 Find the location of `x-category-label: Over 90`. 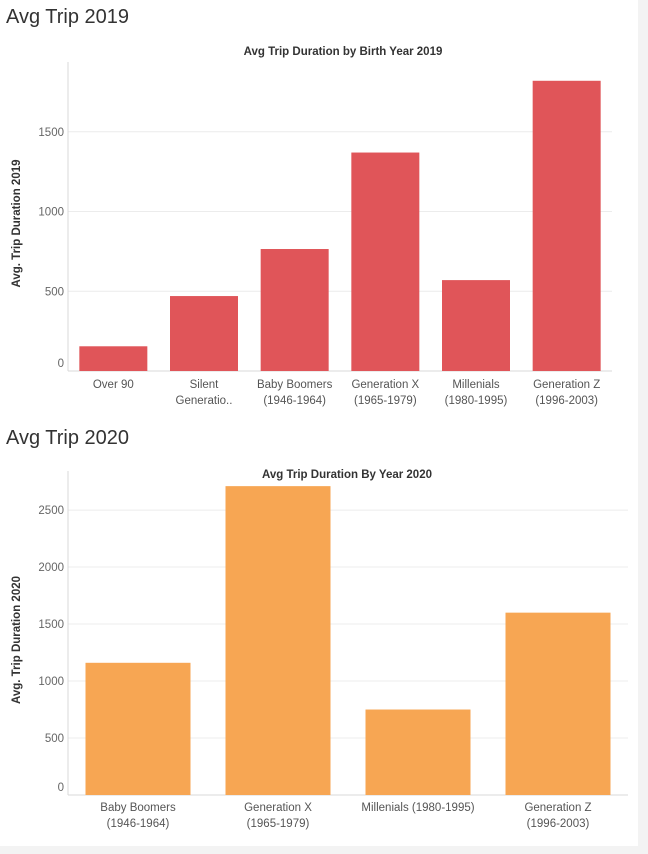

x-category-label: Over 90 is located at coordinates (113, 385).